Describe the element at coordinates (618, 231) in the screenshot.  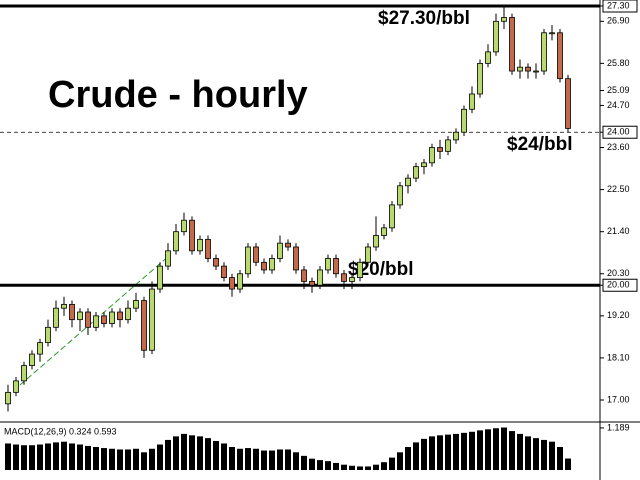
I see `y-tick-label: 21.40` at that location.